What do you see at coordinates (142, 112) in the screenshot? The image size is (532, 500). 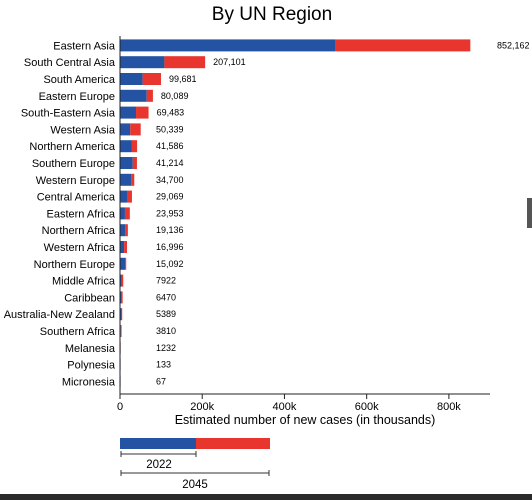 I see `bar-2045-increase-south-eastern-asia` at bounding box center [142, 112].